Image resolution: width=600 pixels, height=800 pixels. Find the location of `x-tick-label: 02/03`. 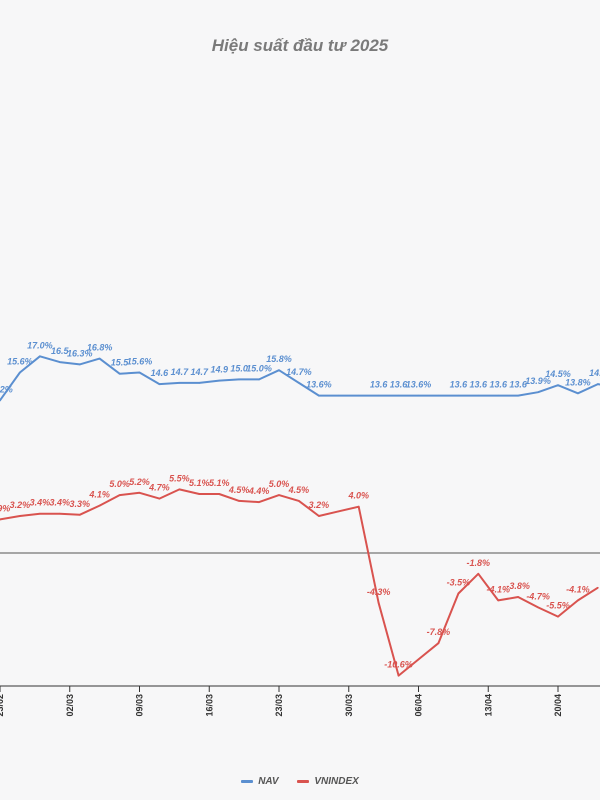

x-tick-label: 02/03 is located at coordinates (70, 705).